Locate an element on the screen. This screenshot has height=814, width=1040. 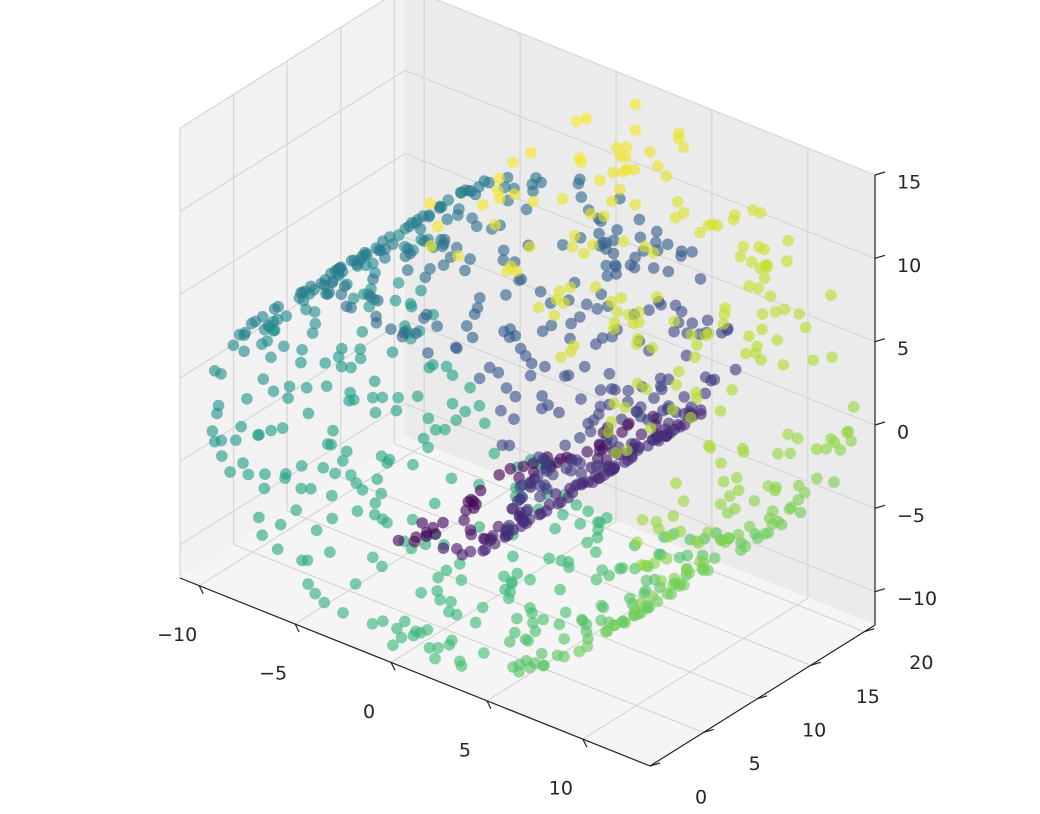
tick-mark is located at coordinates (201, 589).